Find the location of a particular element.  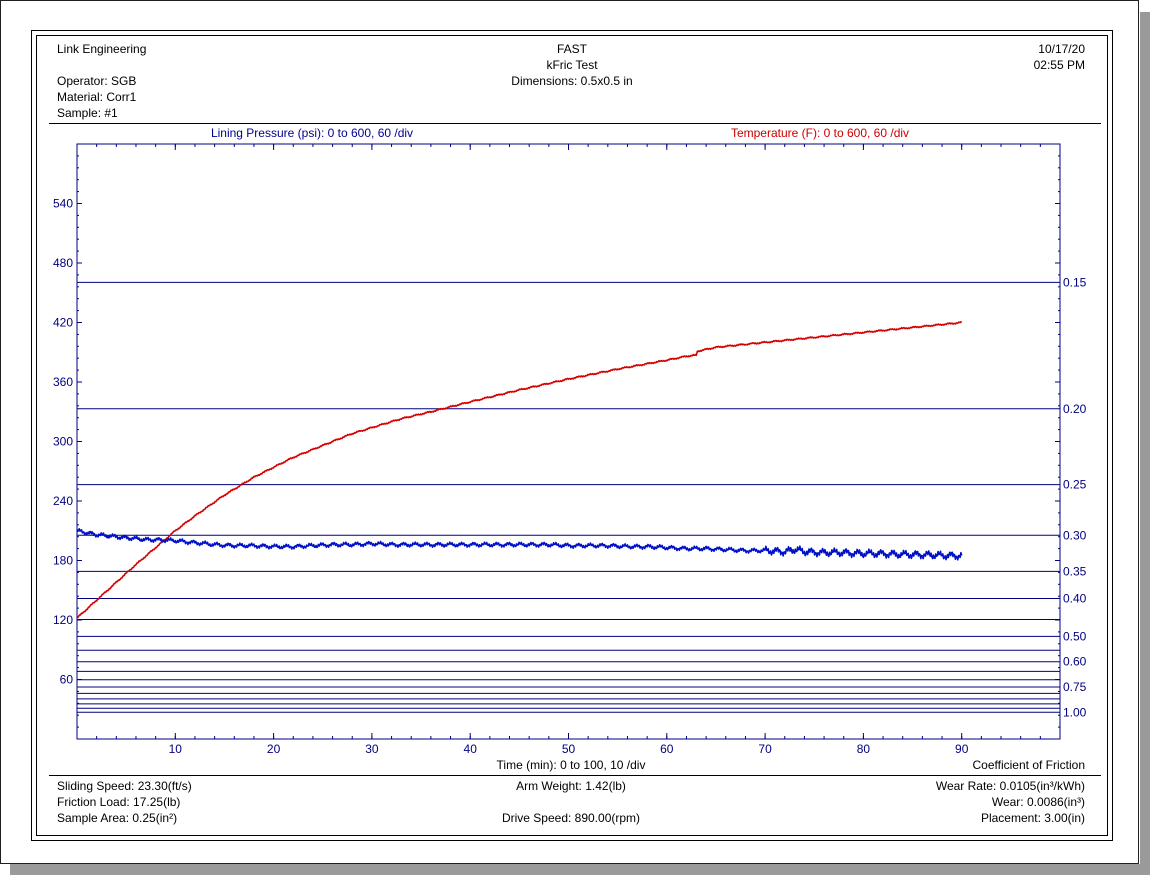

sliding-speed: Sliding Speed: 23.30(ft/s) is located at coordinates (124, 786).